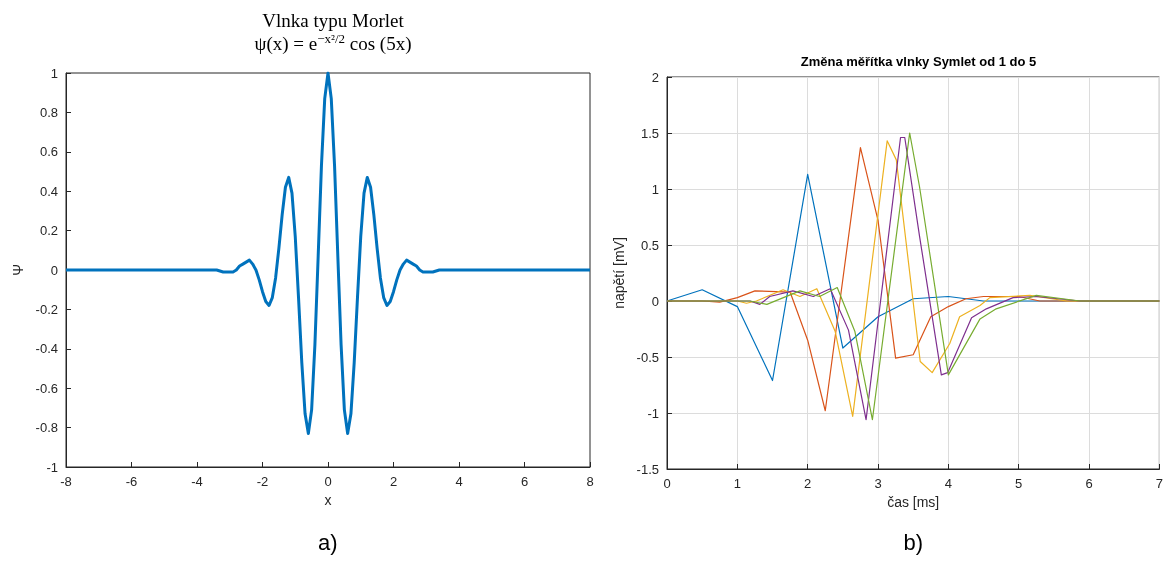 The image size is (1166, 561). Describe the element at coordinates (649, 133) in the screenshot. I see `y-tick-label: 1.5` at that location.